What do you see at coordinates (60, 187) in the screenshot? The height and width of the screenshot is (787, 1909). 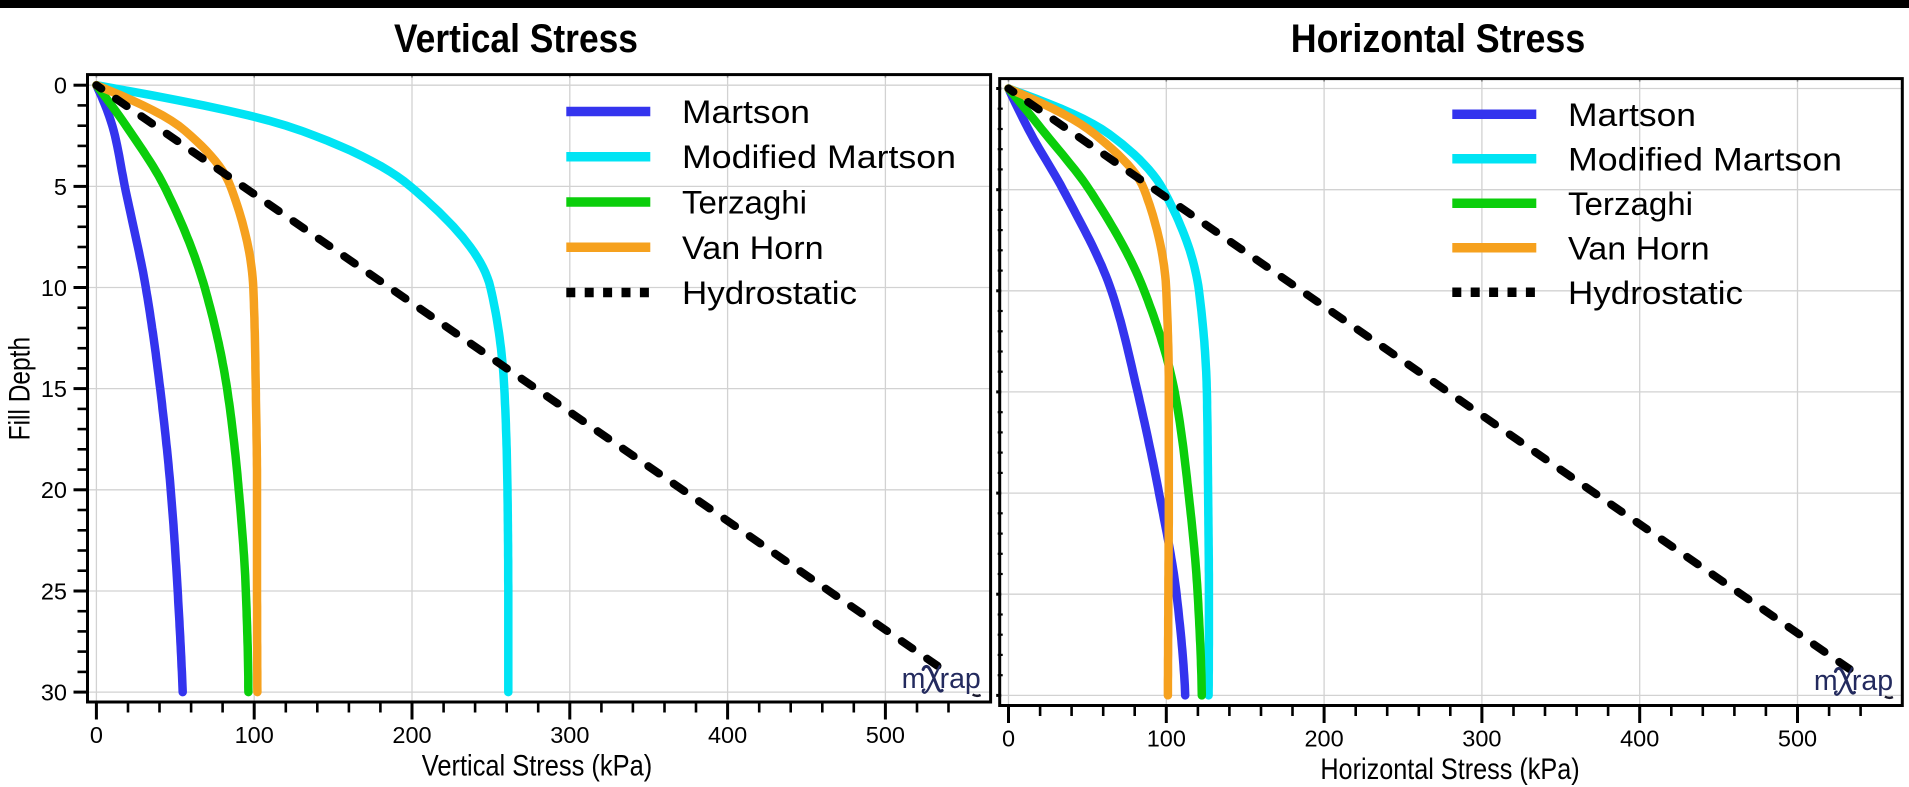 I see `svg-text: 5` at bounding box center [60, 187].